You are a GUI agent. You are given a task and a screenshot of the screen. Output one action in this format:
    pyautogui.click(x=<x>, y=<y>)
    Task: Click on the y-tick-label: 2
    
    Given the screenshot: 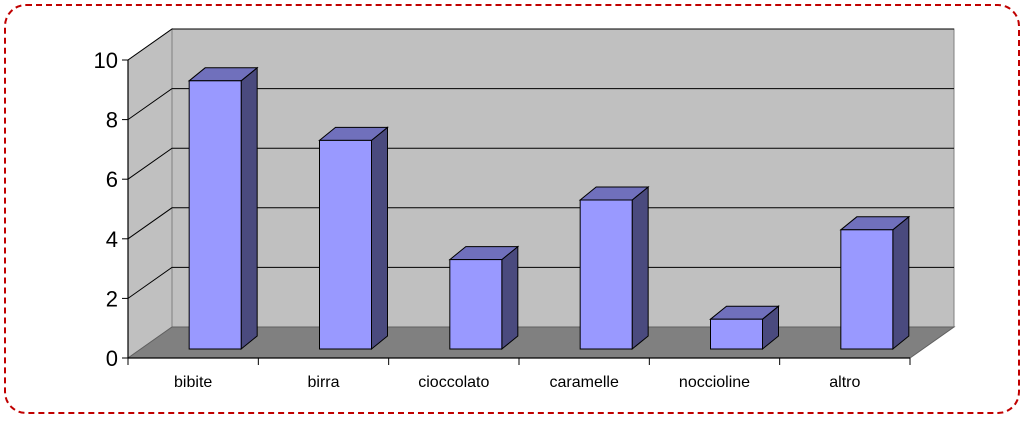 What is the action you would take?
    pyautogui.click(x=112, y=298)
    